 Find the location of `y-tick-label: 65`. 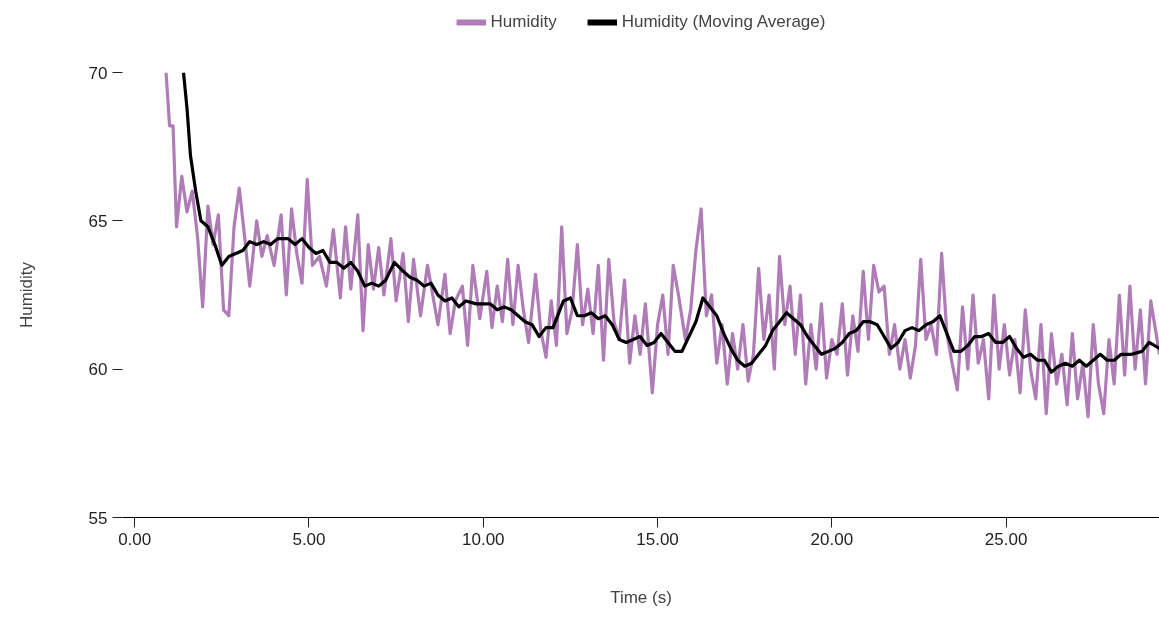

y-tick-label: 65 is located at coordinates (98, 221).